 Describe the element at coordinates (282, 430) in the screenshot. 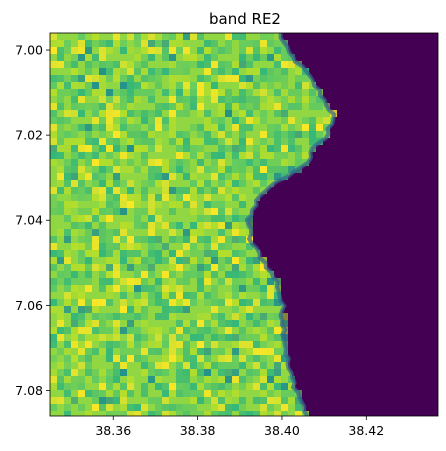

I see `x-tick-label: 38.40` at that location.